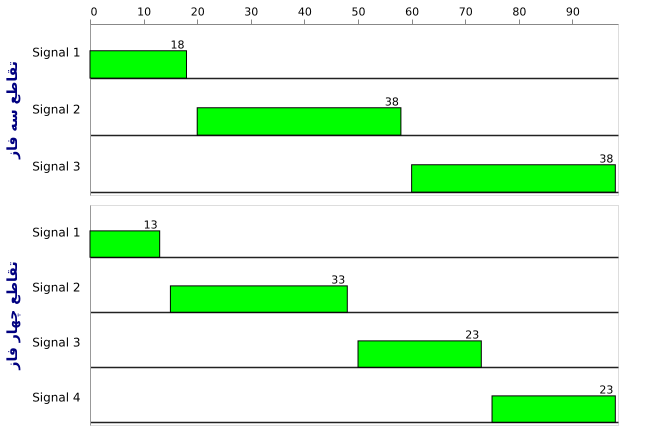 The height and width of the screenshot is (443, 645). Describe the element at coordinates (573, 12) in the screenshot. I see `x-tick-label: 90` at that location.